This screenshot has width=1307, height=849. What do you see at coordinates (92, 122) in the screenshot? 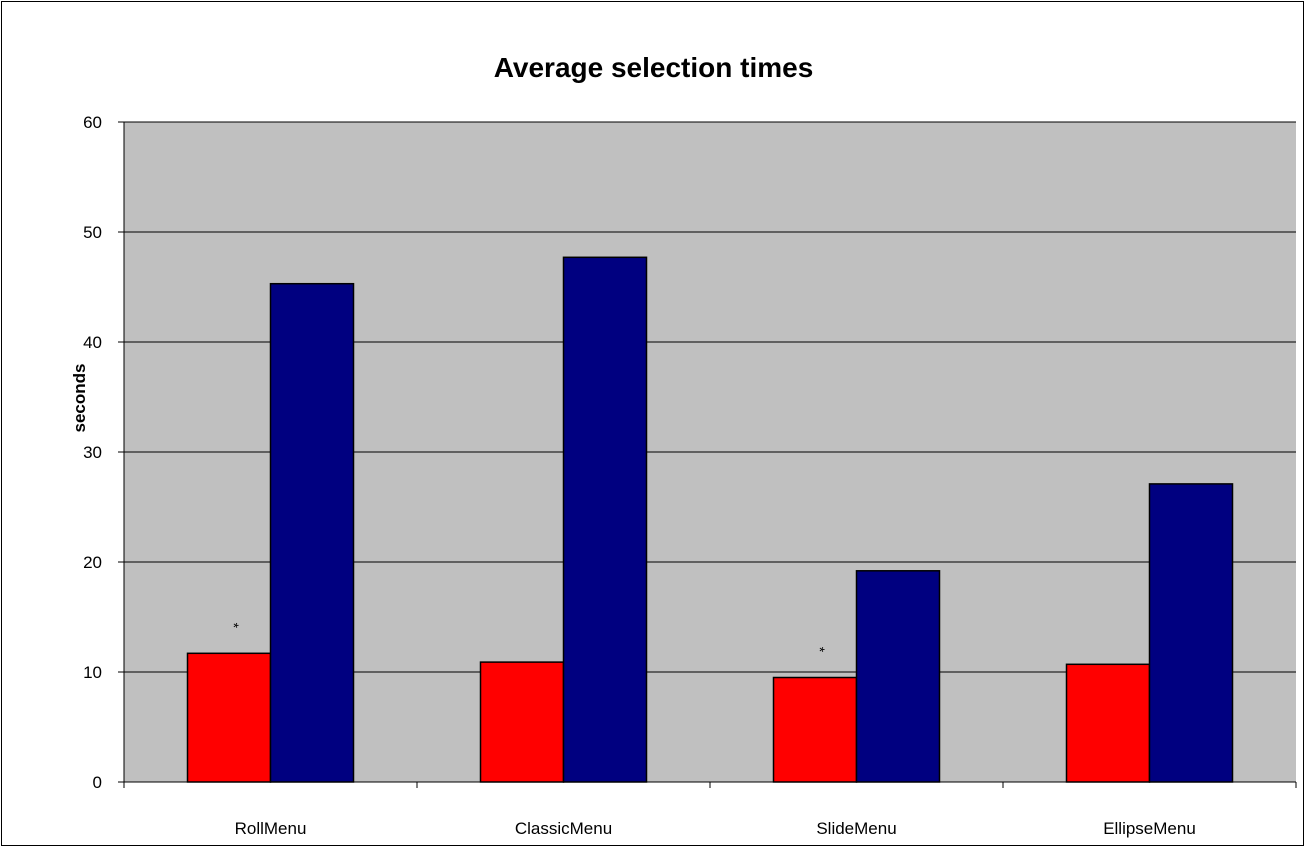
I see `y-tick-label: 60` at bounding box center [92, 122].